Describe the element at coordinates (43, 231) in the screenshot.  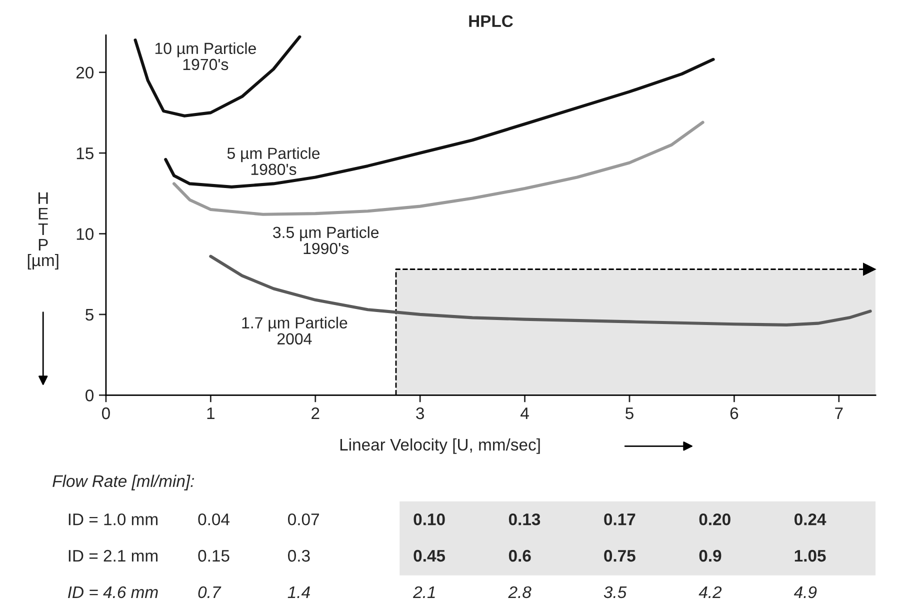
I see `y-axis-title: H E T P [µm]` at that location.